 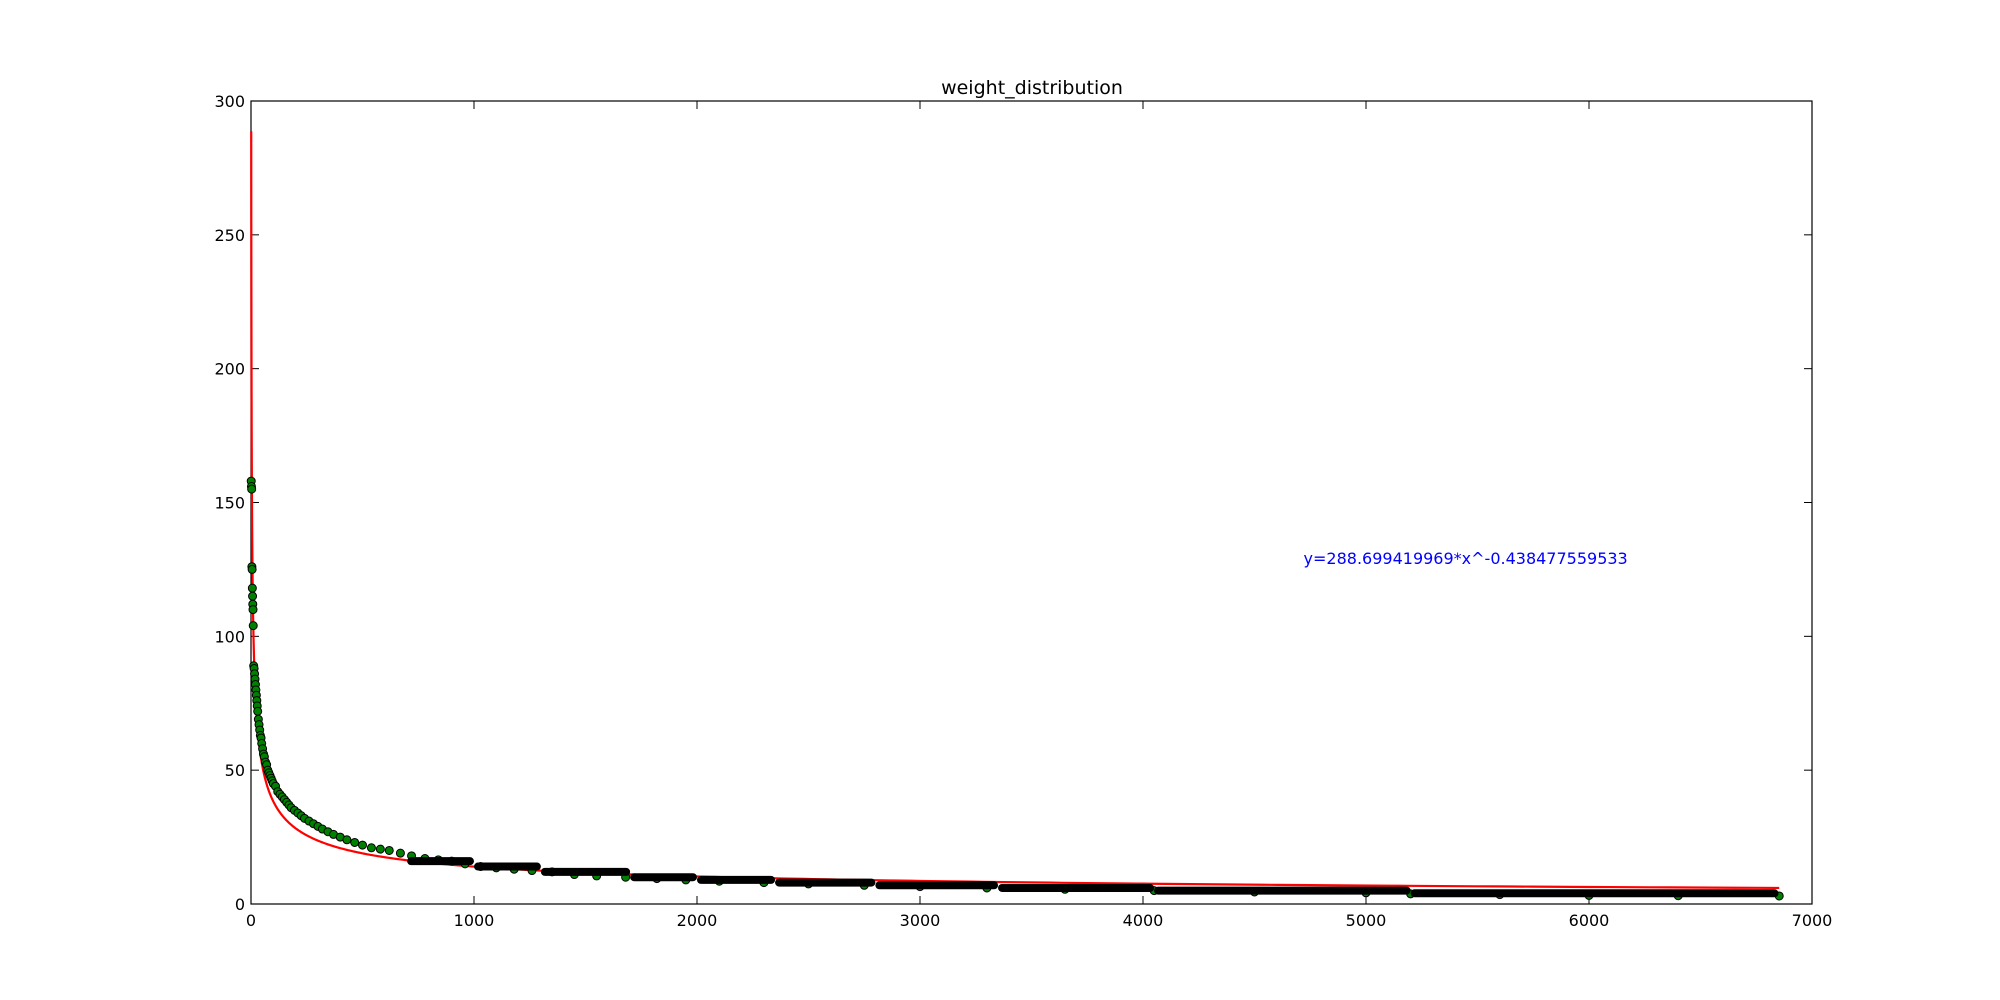 I want to click on y-tick-label: 200, so click(x=229, y=369).